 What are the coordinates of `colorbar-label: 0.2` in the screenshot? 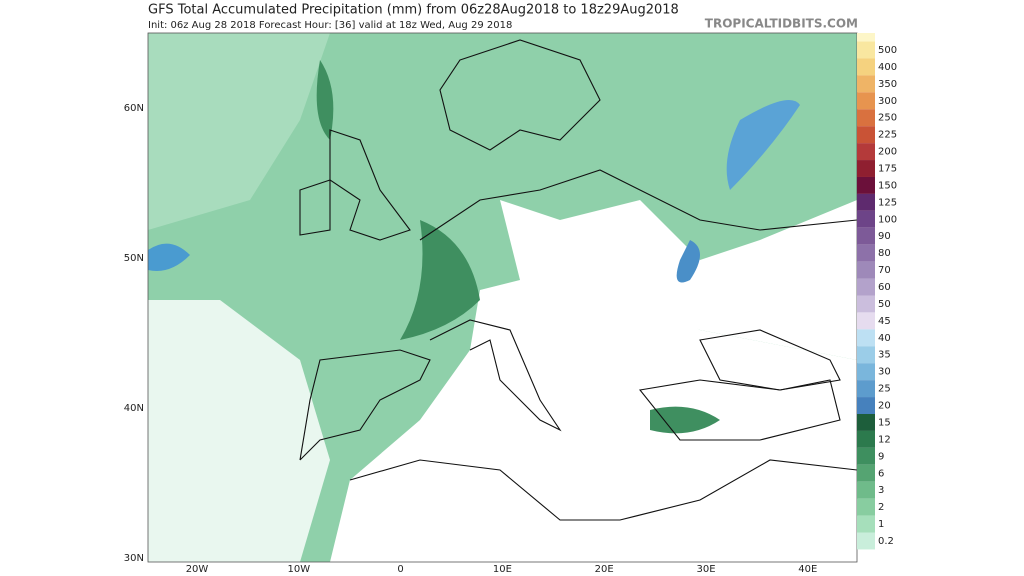 It's located at (886, 541).